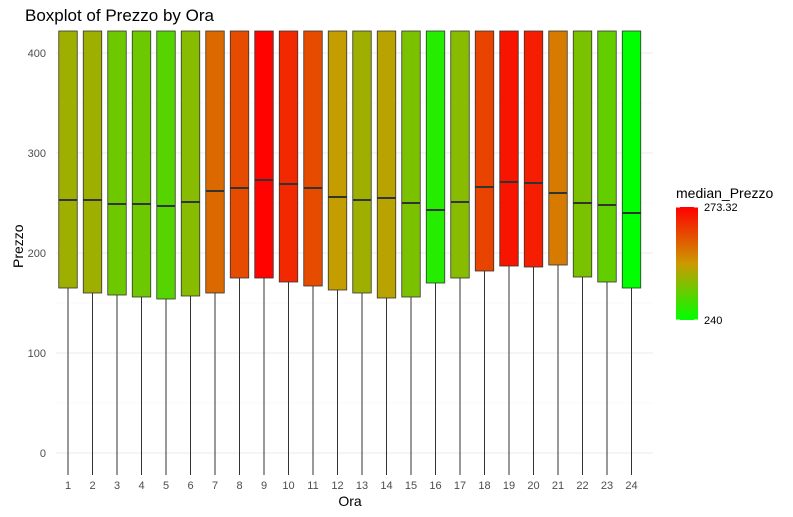 This screenshot has width=793, height=517. Describe the element at coordinates (119, 15) in the screenshot. I see `chart-title: Boxplot of Prezzo by Ora` at that location.